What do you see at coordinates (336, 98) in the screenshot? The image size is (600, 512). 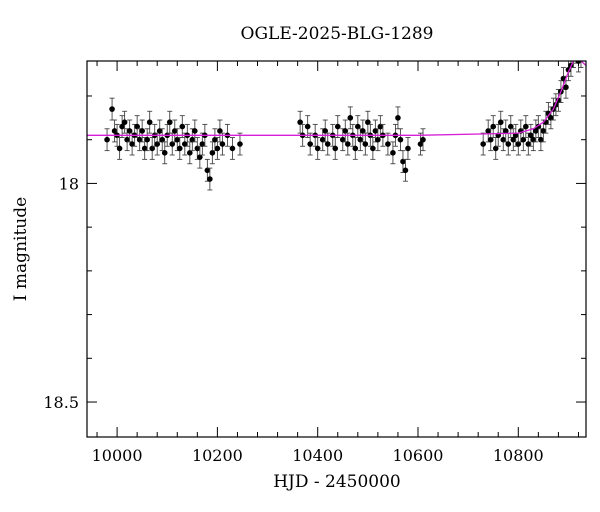 I see `model-curve` at bounding box center [336, 98].